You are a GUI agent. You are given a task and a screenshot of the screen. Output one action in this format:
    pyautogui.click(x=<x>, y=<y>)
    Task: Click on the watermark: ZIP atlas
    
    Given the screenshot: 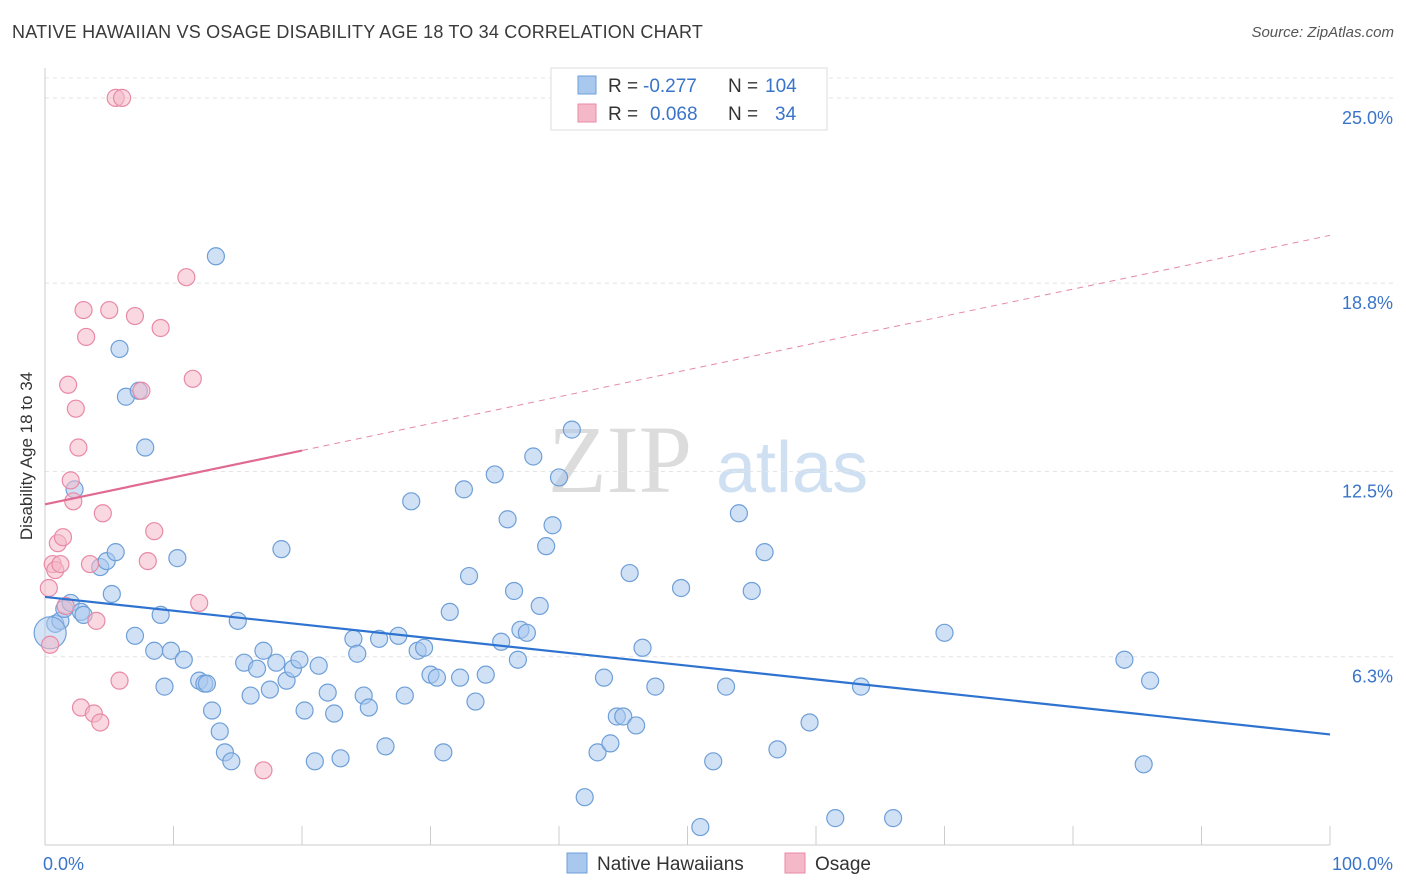 What is the action you would take?
    pyautogui.click(x=708, y=459)
    